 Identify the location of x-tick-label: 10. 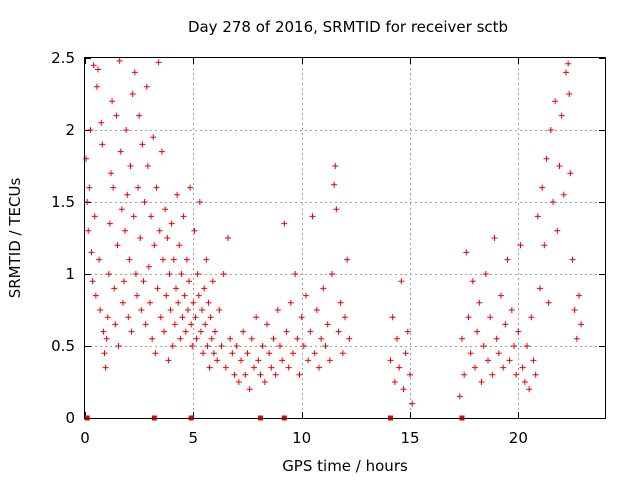
(301, 438).